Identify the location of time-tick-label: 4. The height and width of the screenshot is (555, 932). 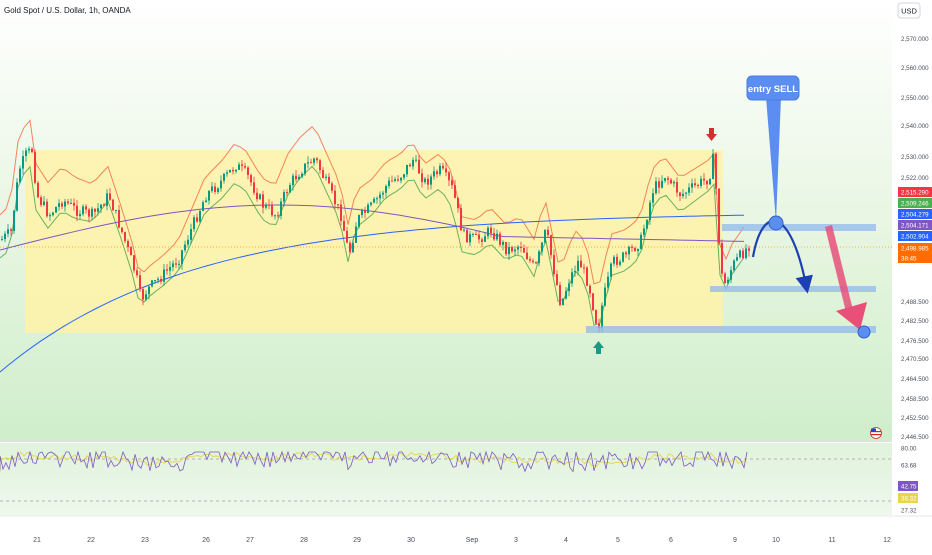
(566, 540).